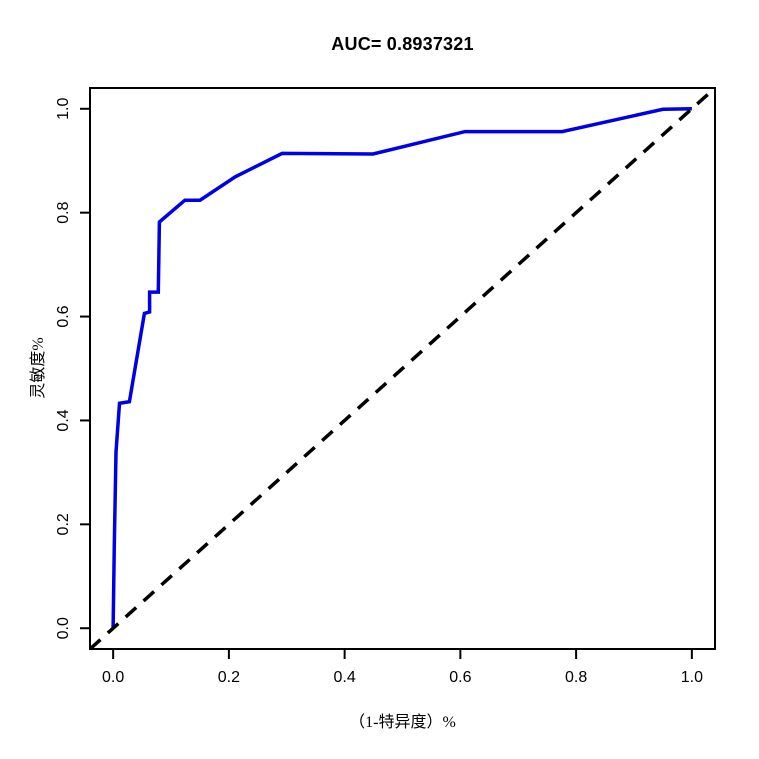 Image resolution: width=759 pixels, height=759 pixels. Describe the element at coordinates (345, 677) in the screenshot. I see `x-axis-tick-label: 0.4` at that location.